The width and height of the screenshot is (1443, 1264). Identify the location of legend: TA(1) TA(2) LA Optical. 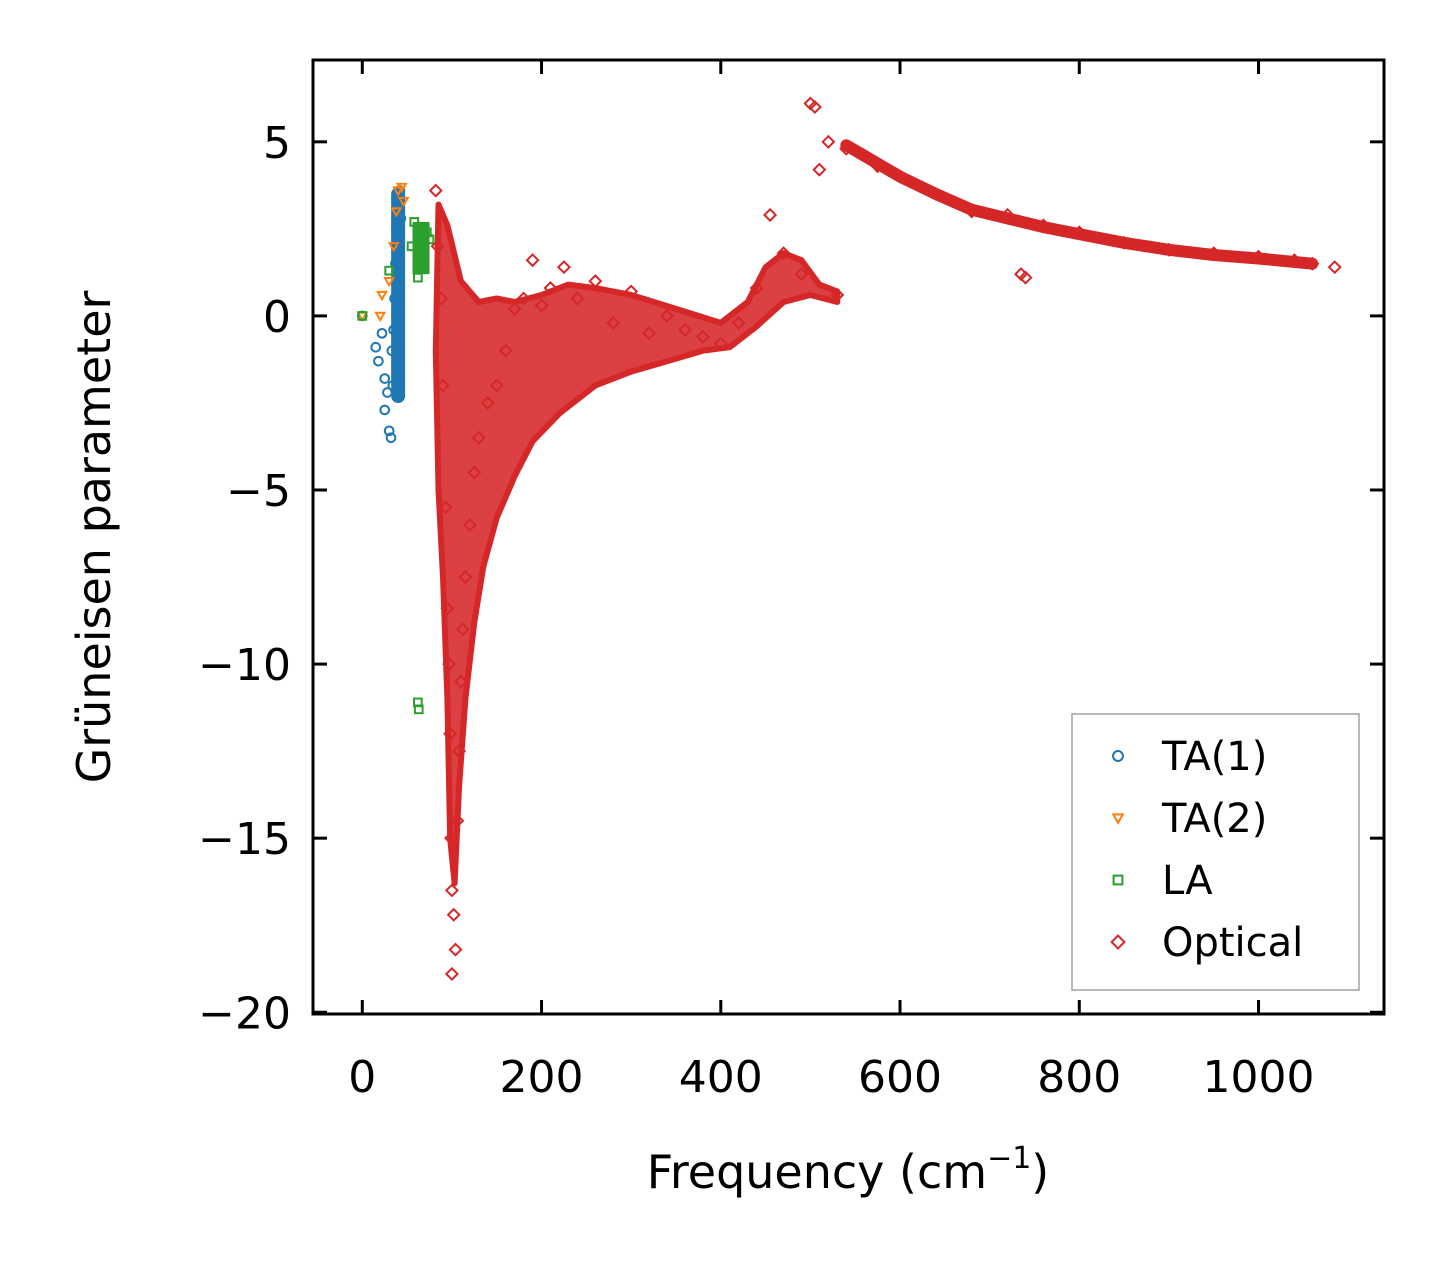
(1215, 852).